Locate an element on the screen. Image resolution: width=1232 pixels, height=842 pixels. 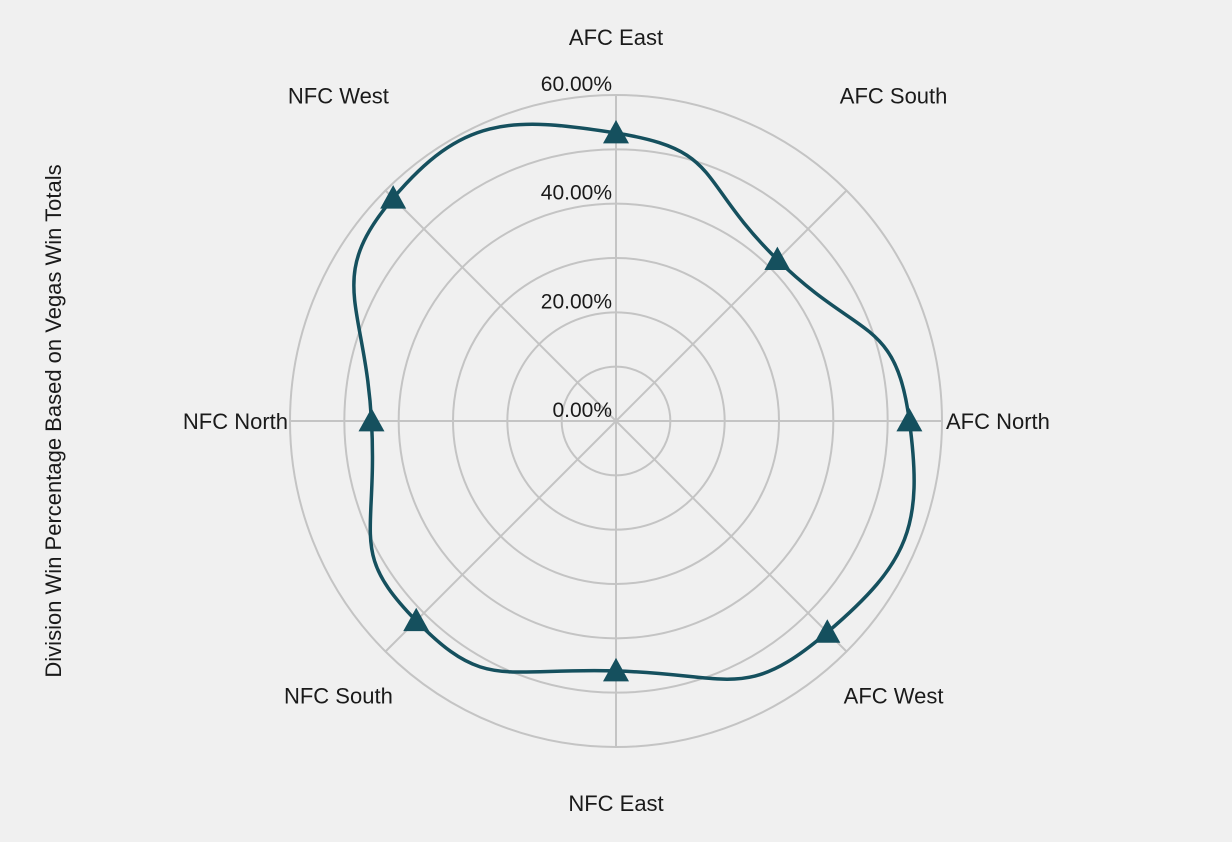
category-label: NFC East is located at coordinates (615, 803).